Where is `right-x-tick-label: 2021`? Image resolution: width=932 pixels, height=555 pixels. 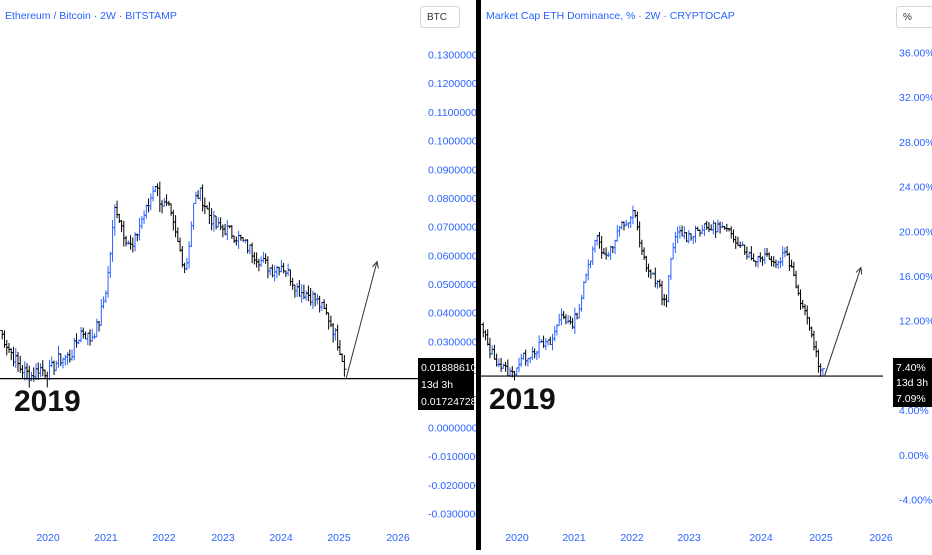
right-x-tick-label: 2021 is located at coordinates (574, 538).